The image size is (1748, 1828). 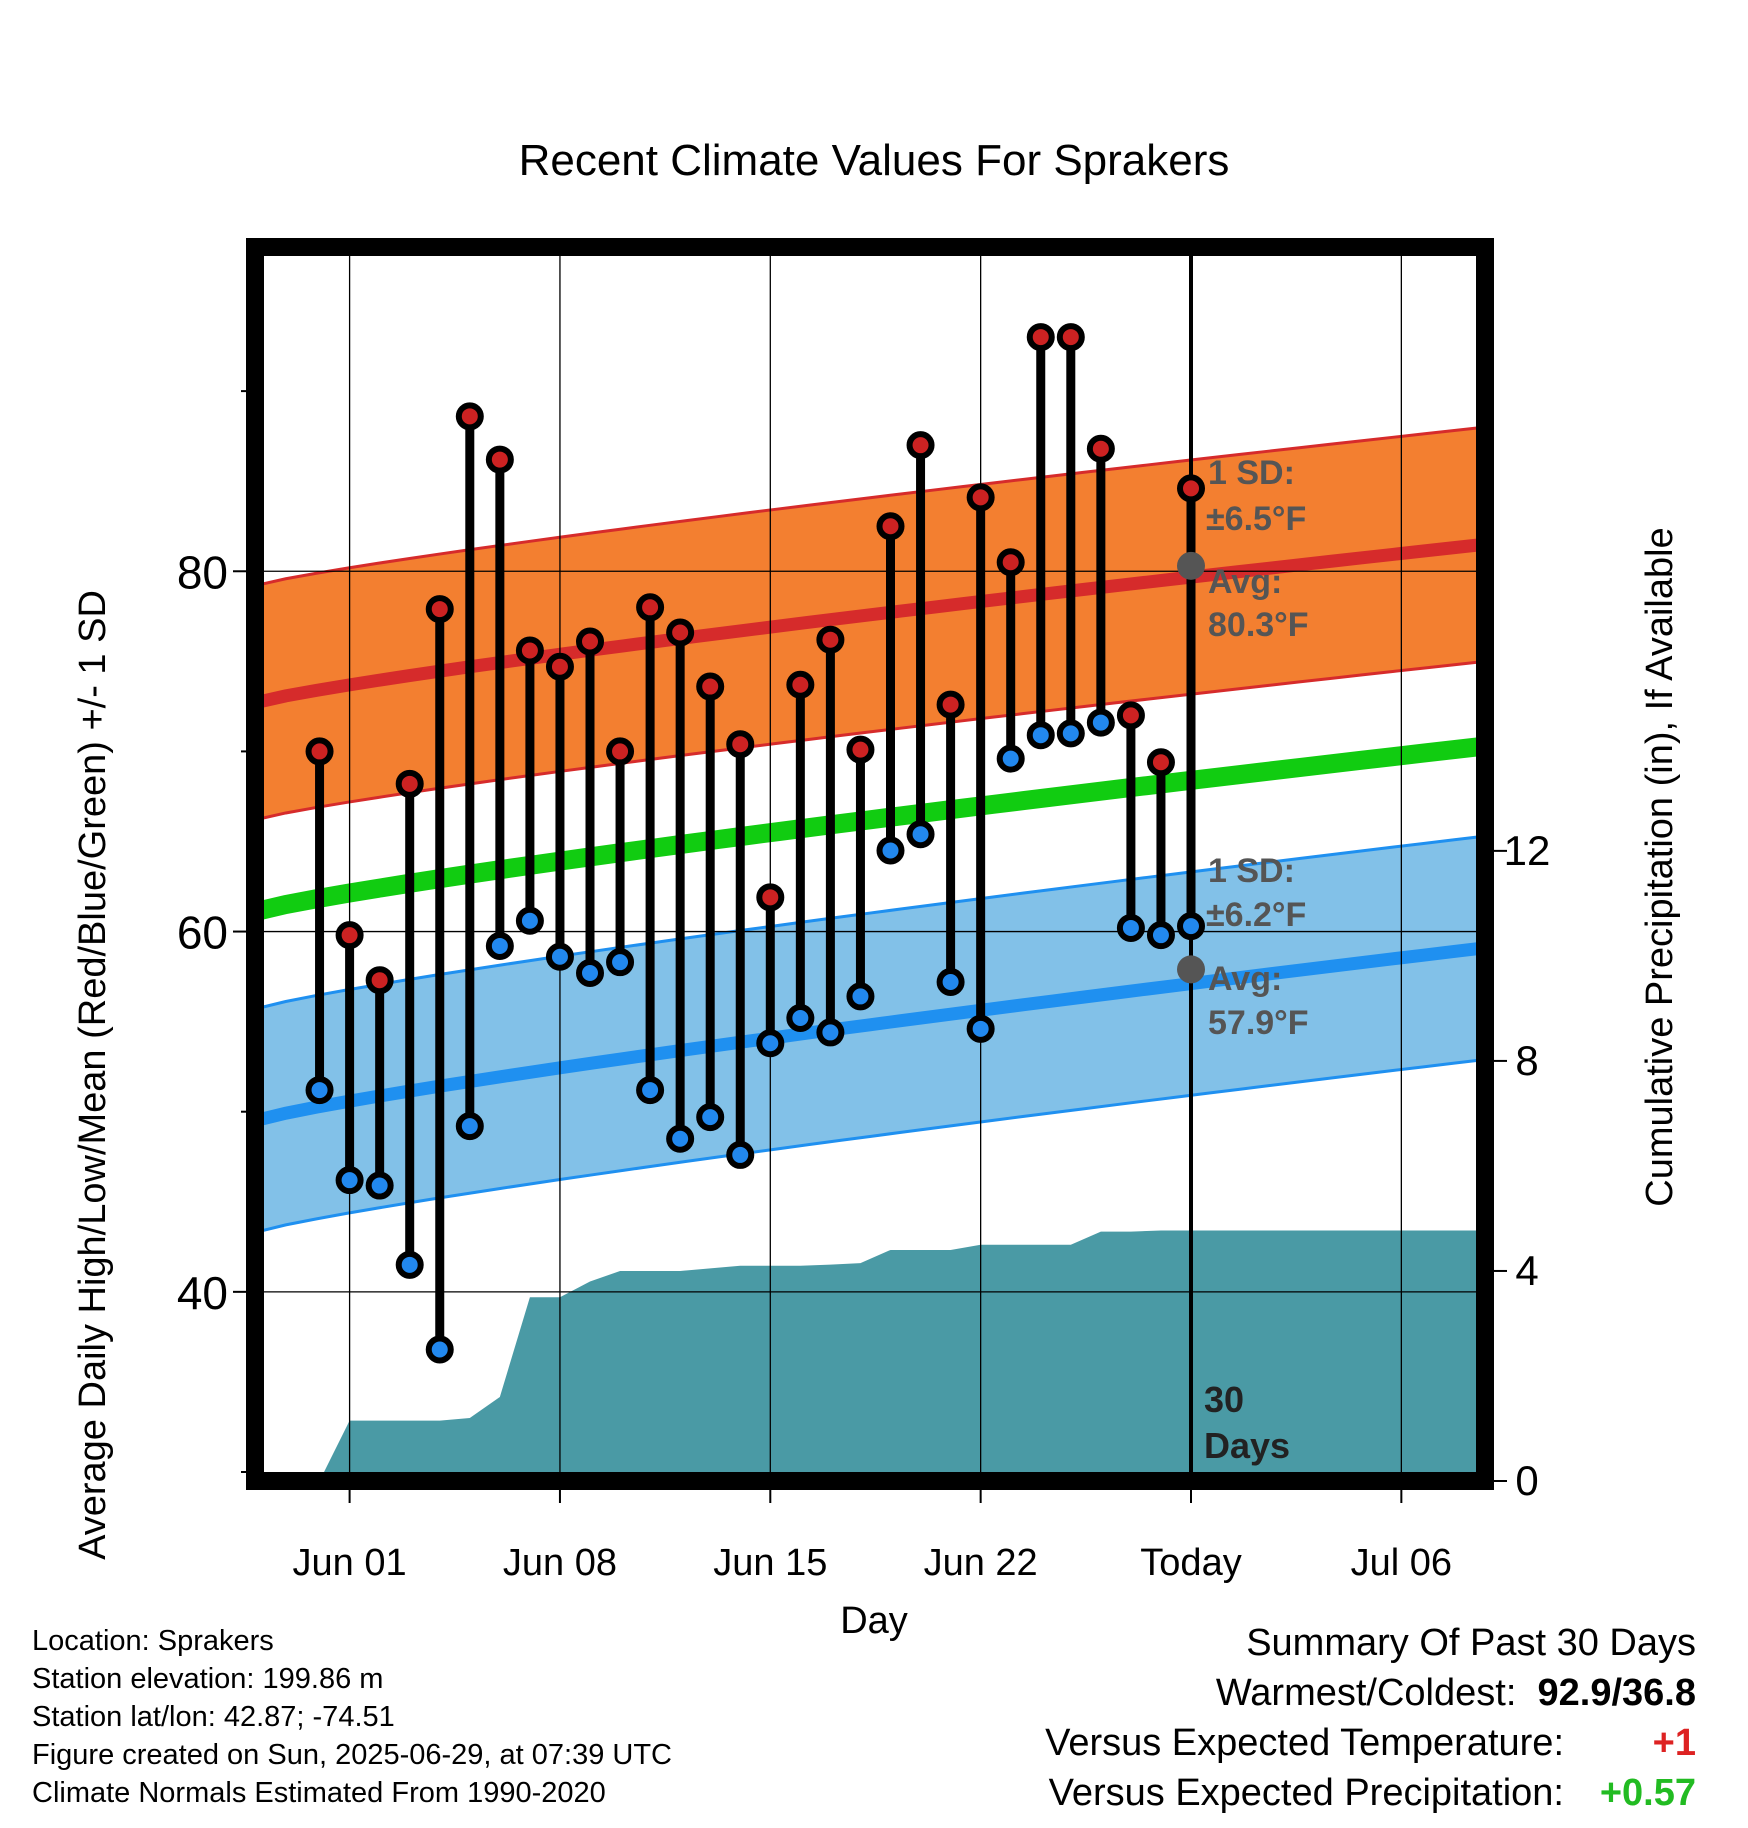 I want to click on days-number: 30, so click(x=1224, y=1399).